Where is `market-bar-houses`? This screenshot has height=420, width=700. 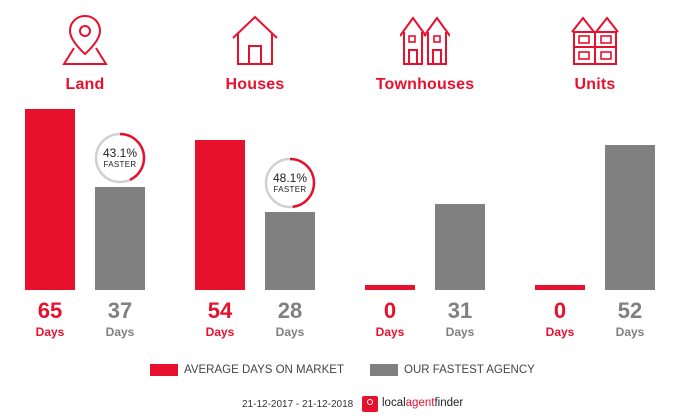
market-bar-houses is located at coordinates (220, 214).